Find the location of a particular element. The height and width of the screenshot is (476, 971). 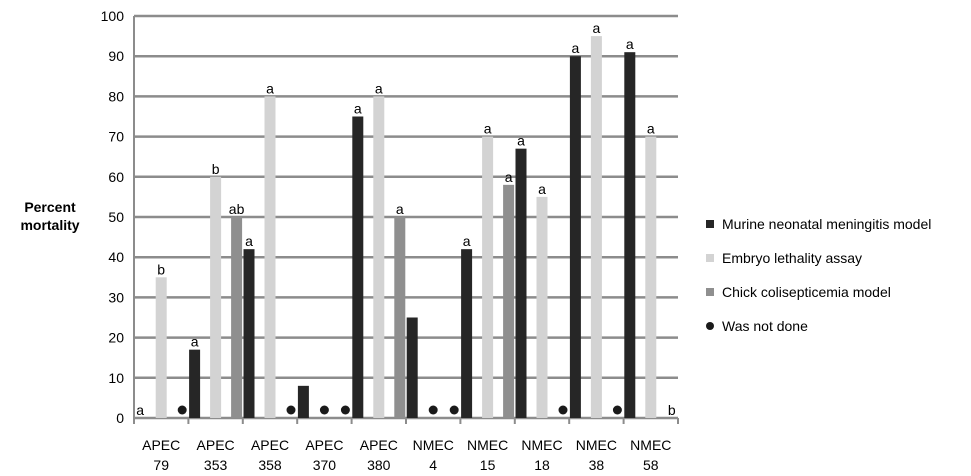

legend-label-chick: Chick colisepticemia model is located at coordinates (806, 292).